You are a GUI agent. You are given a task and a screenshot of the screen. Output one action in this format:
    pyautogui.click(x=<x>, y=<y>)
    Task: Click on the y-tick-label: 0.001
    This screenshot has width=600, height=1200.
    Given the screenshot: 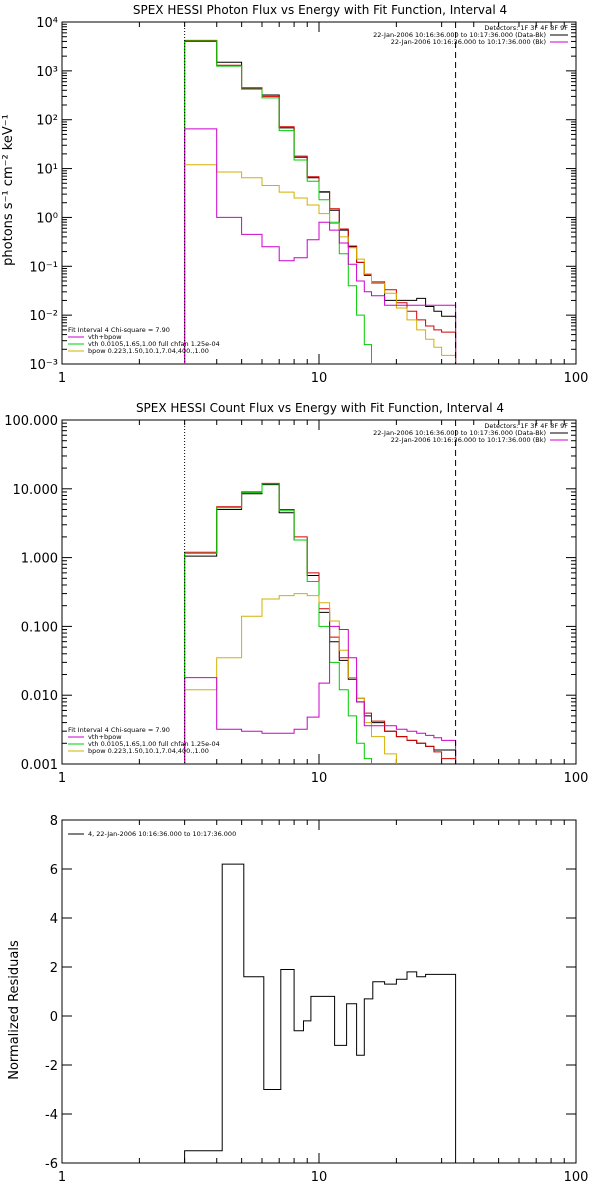 What is the action you would take?
    pyautogui.click(x=39, y=765)
    